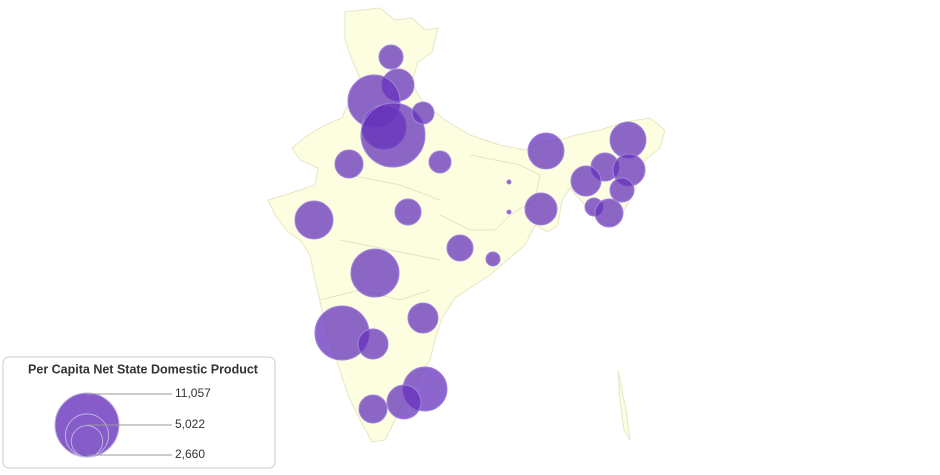  I want to click on legend-label: 2,660, so click(190, 454).